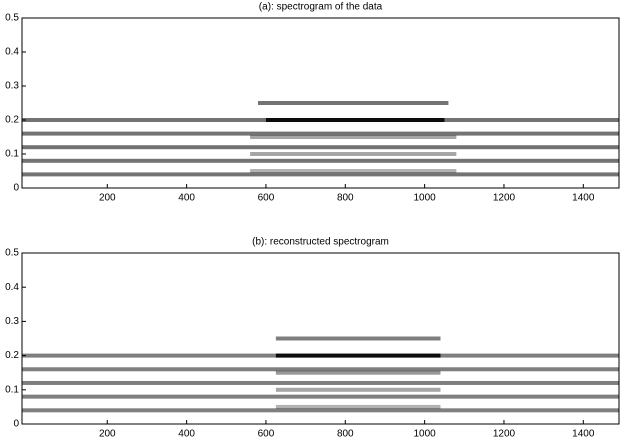 Image resolution: width=621 pixels, height=444 pixels. I want to click on chart-title: (b): reconstructed spectrogram, so click(320, 242).